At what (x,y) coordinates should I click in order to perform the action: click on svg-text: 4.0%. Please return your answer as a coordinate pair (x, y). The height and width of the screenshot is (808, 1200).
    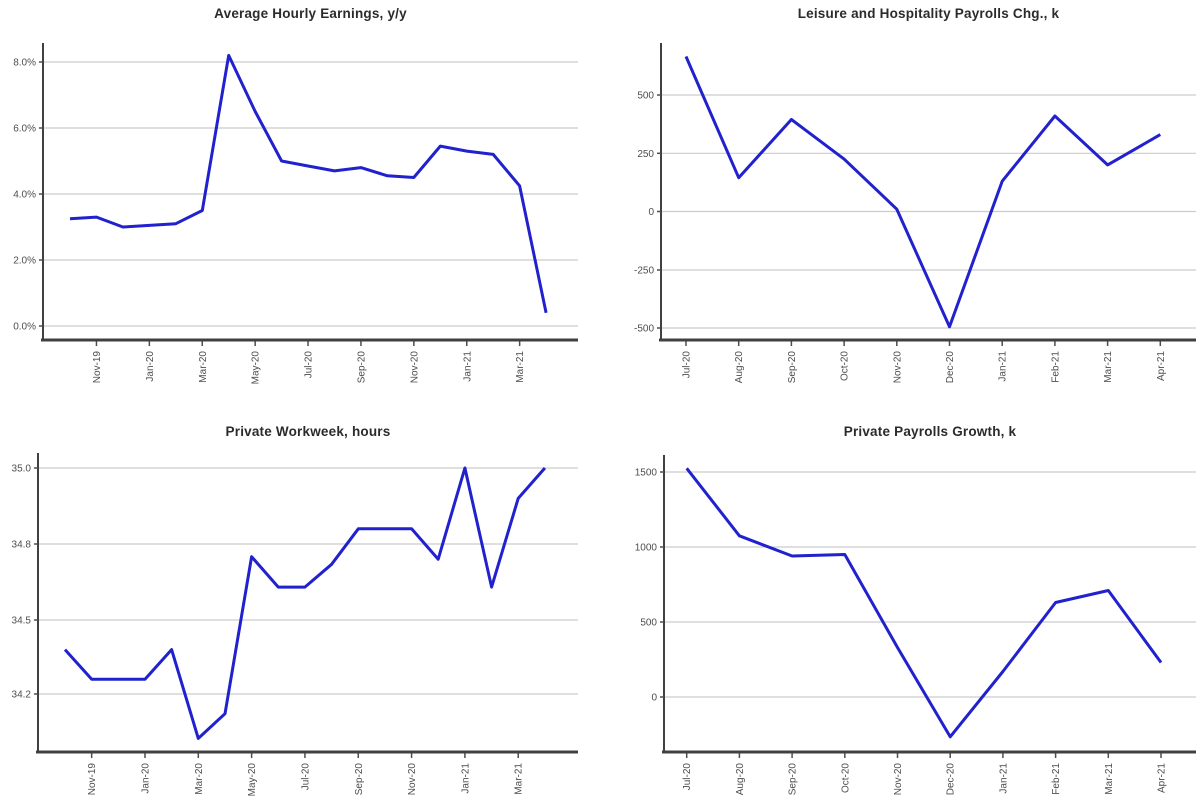
    Looking at the image, I should click on (24, 195).